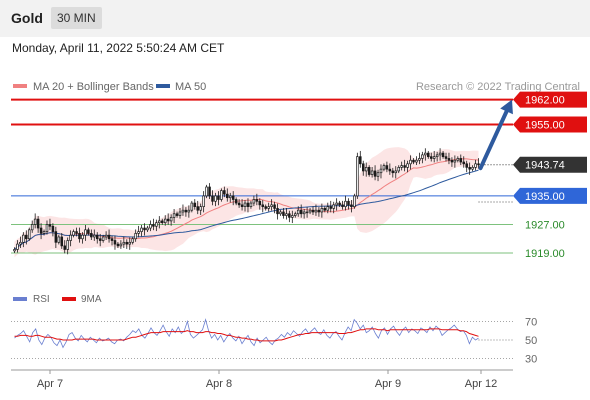 The width and height of the screenshot is (590, 400). What do you see at coordinates (545, 101) in the screenshot?
I see `price-tag-label: 1962.00` at bounding box center [545, 101].